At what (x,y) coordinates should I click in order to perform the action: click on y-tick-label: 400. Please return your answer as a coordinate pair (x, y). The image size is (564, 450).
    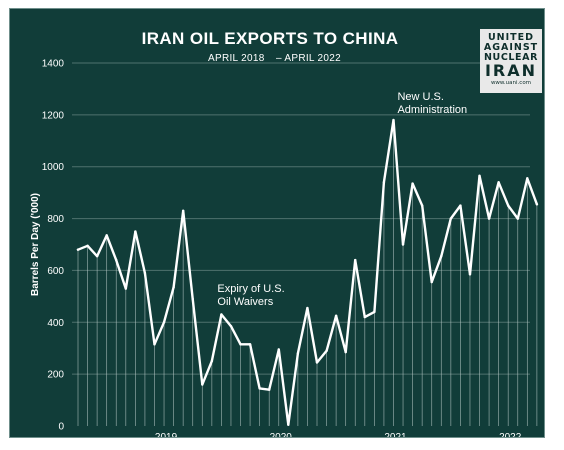
    Looking at the image, I should click on (55, 323).